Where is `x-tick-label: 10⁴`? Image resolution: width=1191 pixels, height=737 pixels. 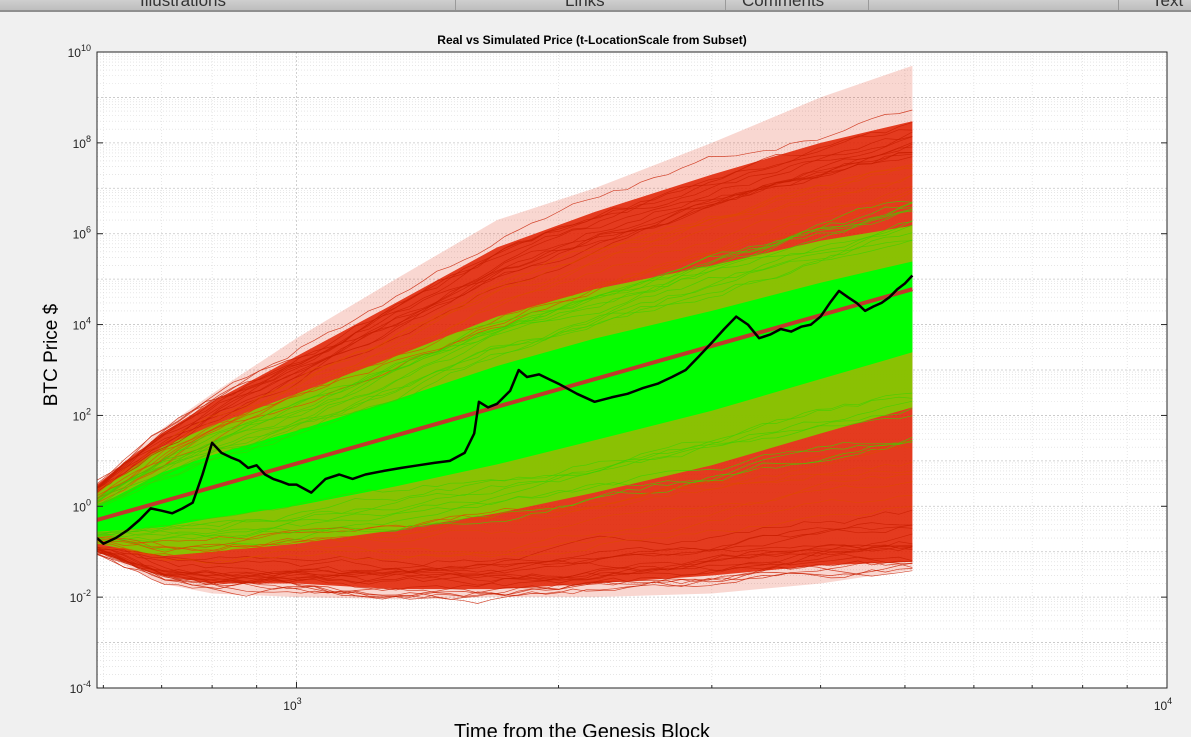
x-tick-label: 10⁴ is located at coordinates (1163, 704).